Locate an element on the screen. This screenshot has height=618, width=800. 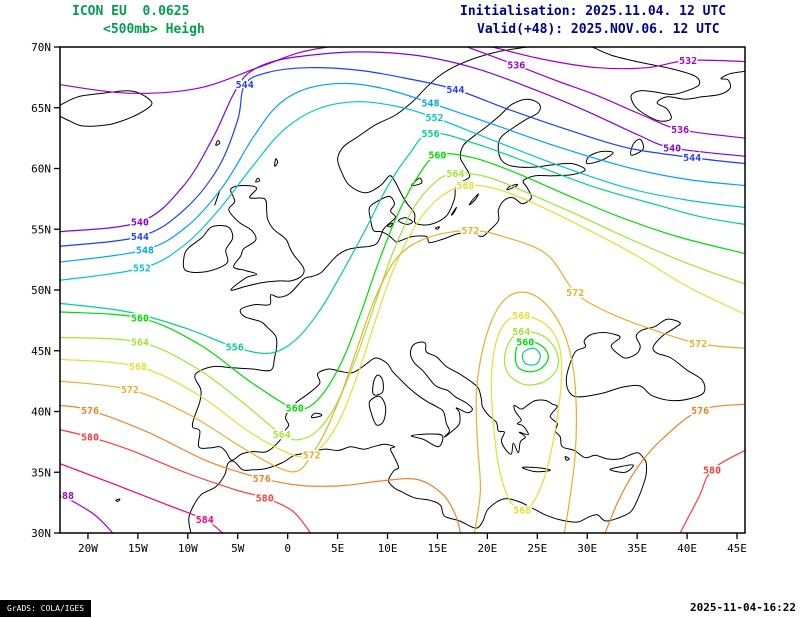
grads-credit-badge: GrADS: COLA/IGES is located at coordinates (46, 608).